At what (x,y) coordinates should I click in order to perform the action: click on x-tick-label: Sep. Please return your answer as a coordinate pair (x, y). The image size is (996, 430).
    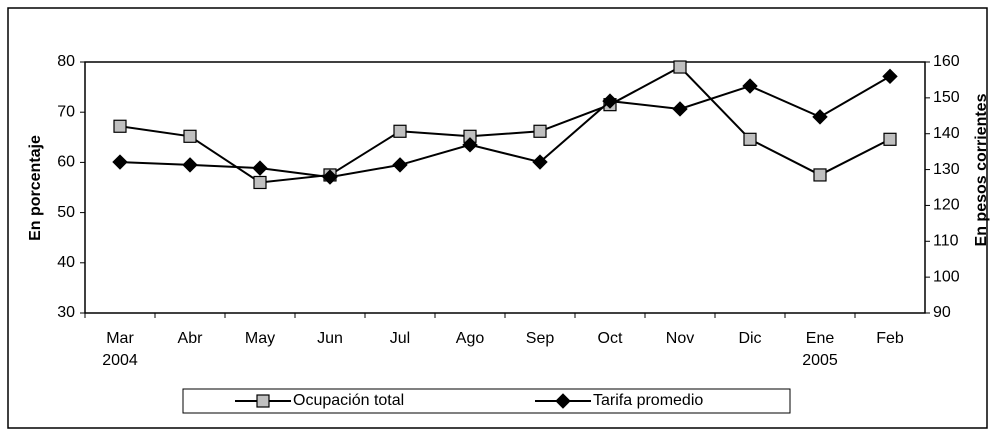
    Looking at the image, I should click on (540, 338).